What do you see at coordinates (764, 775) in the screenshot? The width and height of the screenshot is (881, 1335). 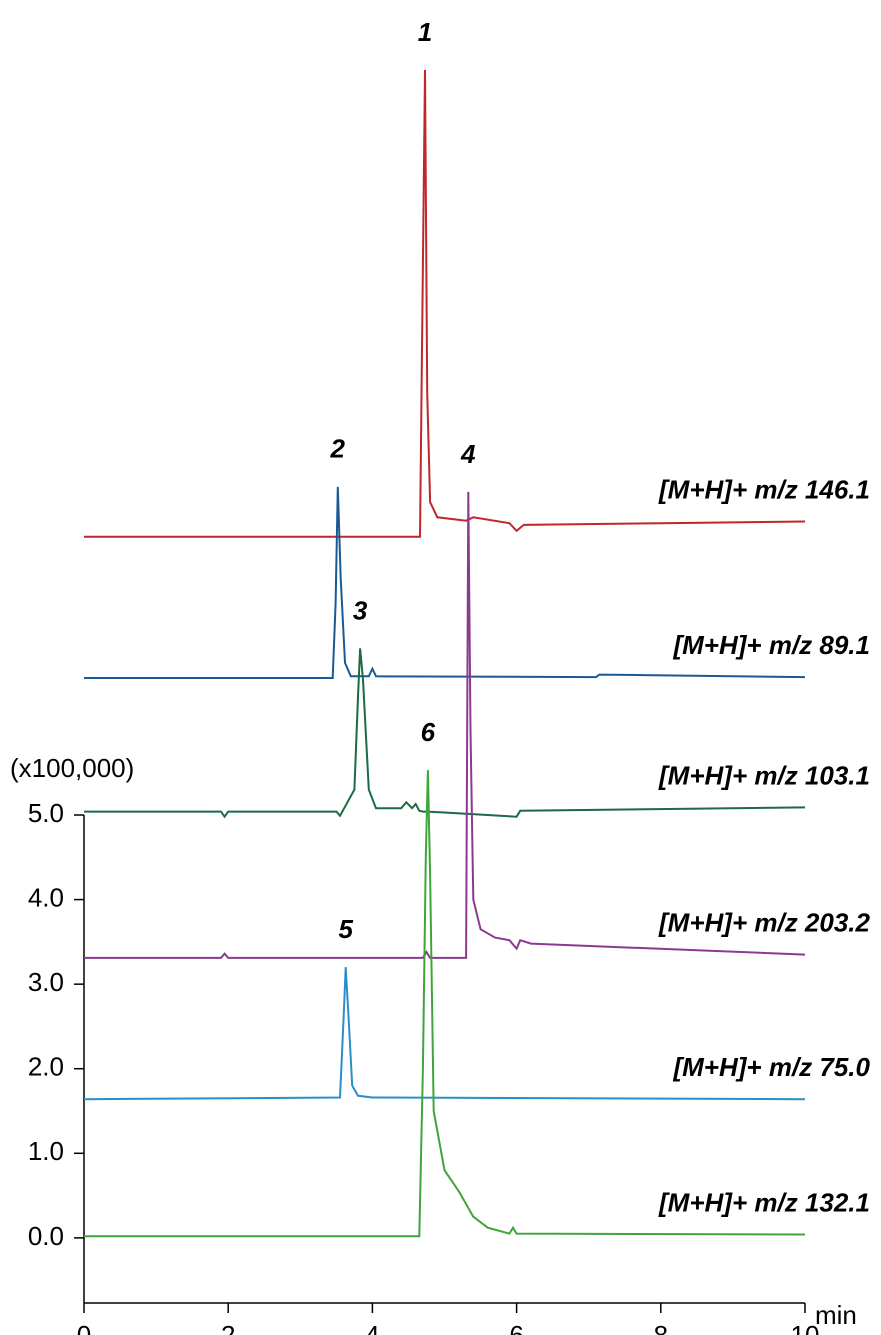 I see `trace-label: [M+H]+ m/z 103.1` at bounding box center [764, 775].